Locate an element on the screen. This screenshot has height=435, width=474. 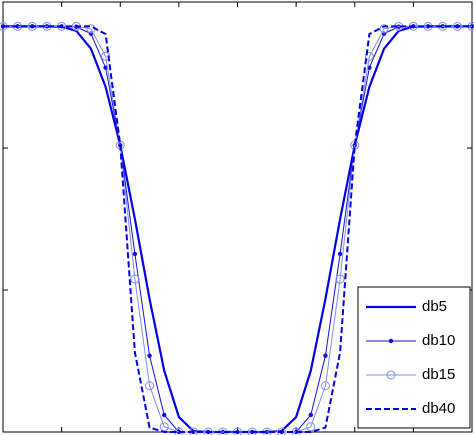
legend-label: db5 is located at coordinates (434, 306).